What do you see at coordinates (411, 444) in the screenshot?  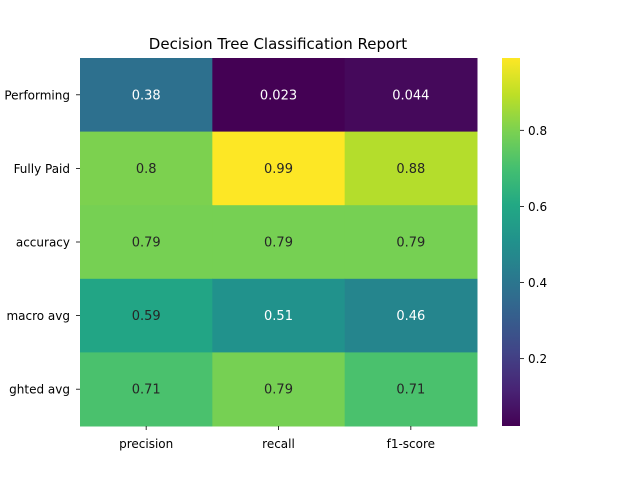 I see `x-tick-label: f1-score` at bounding box center [411, 444].